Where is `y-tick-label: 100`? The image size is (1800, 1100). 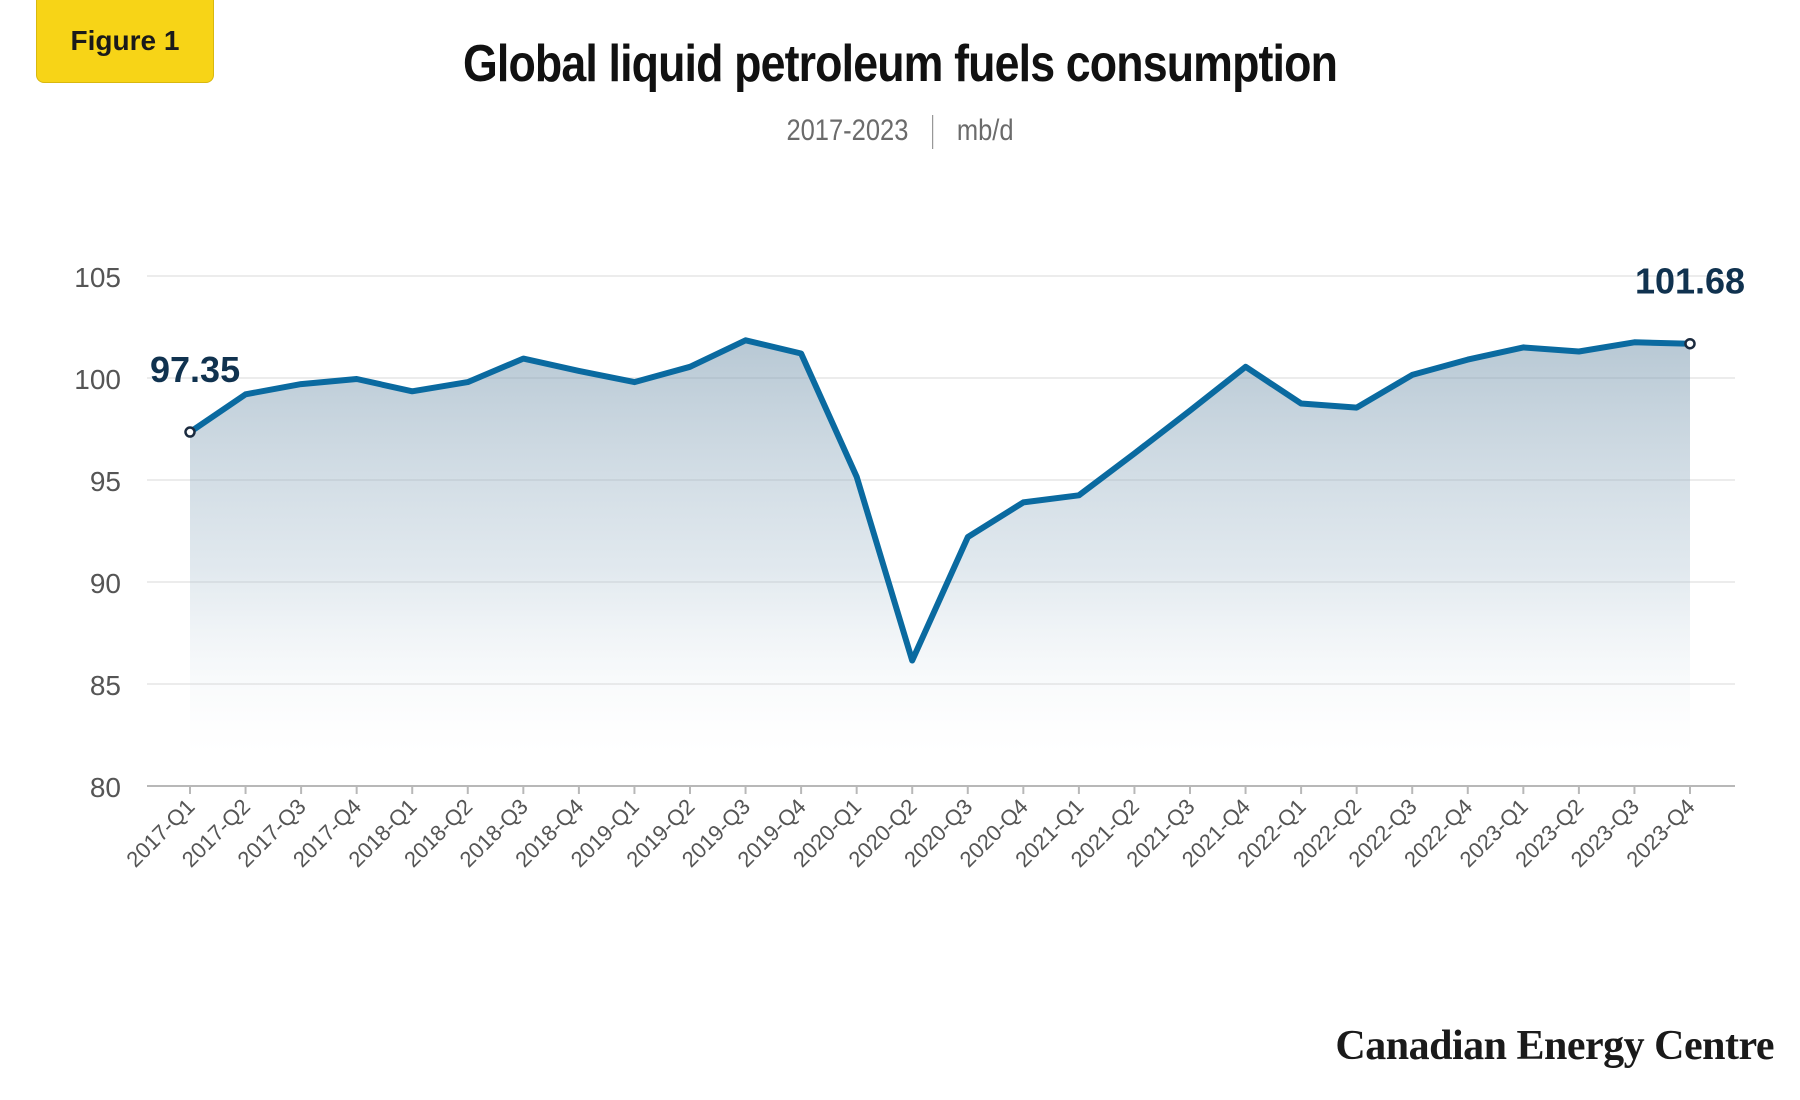 y-tick-label: 100 is located at coordinates (97, 379).